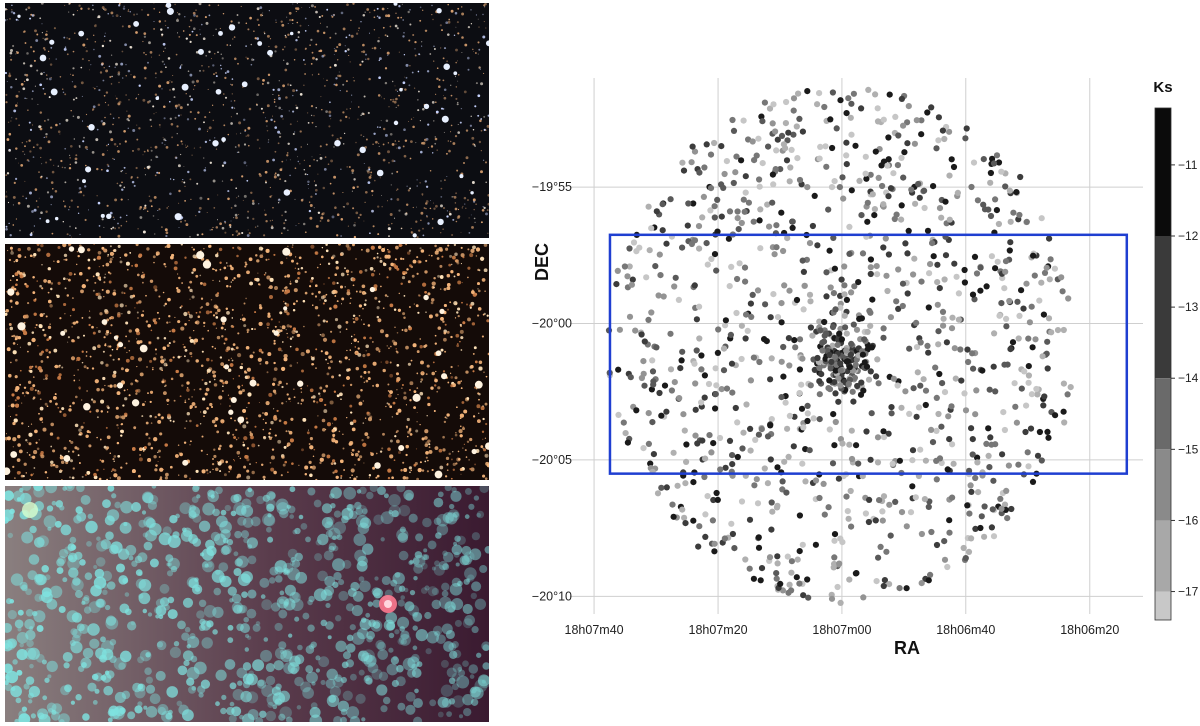 The height and width of the screenshot is (726, 1200). Describe the element at coordinates (247, 120) in the screenshot. I see `optical-field-image` at that location.